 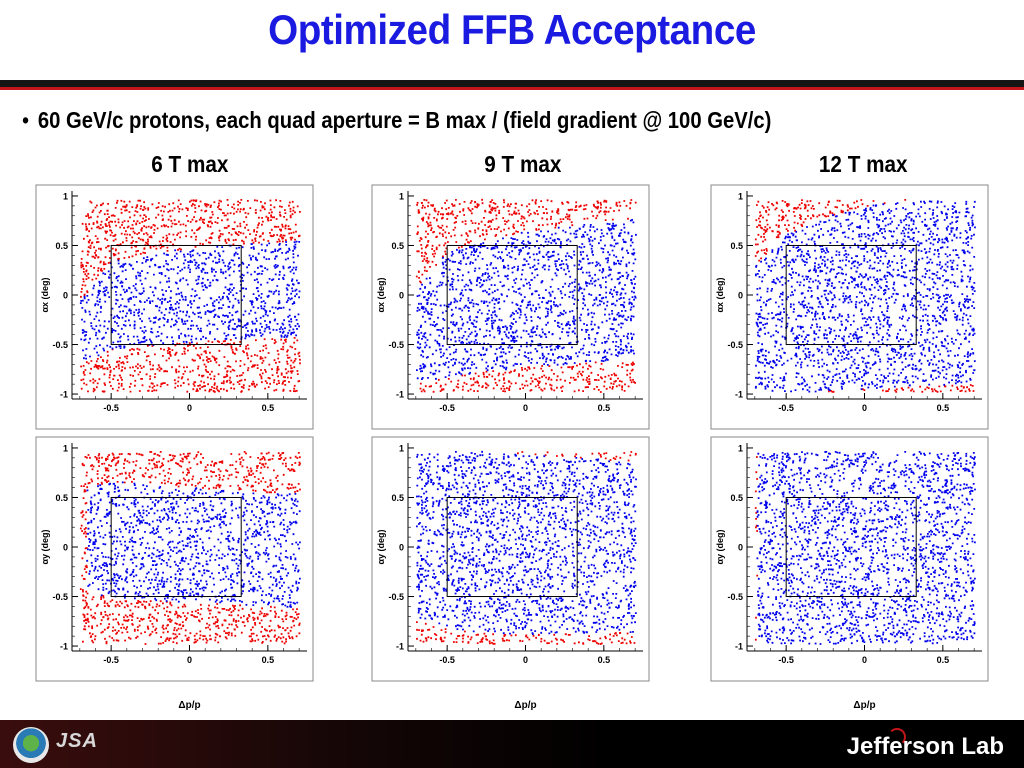 I want to click on scatter-panel-y-1: -1 -0.5 0 0.5 1 -0.5 0 0.5 αy (deg) Δp/p, so click(x=510, y=573).